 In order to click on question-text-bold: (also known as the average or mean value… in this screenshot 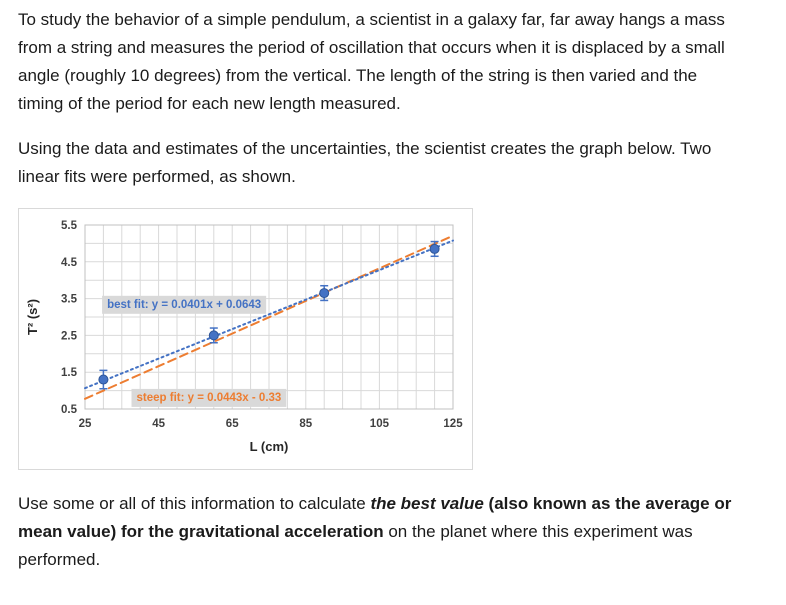, I will do `click(375, 517)`.